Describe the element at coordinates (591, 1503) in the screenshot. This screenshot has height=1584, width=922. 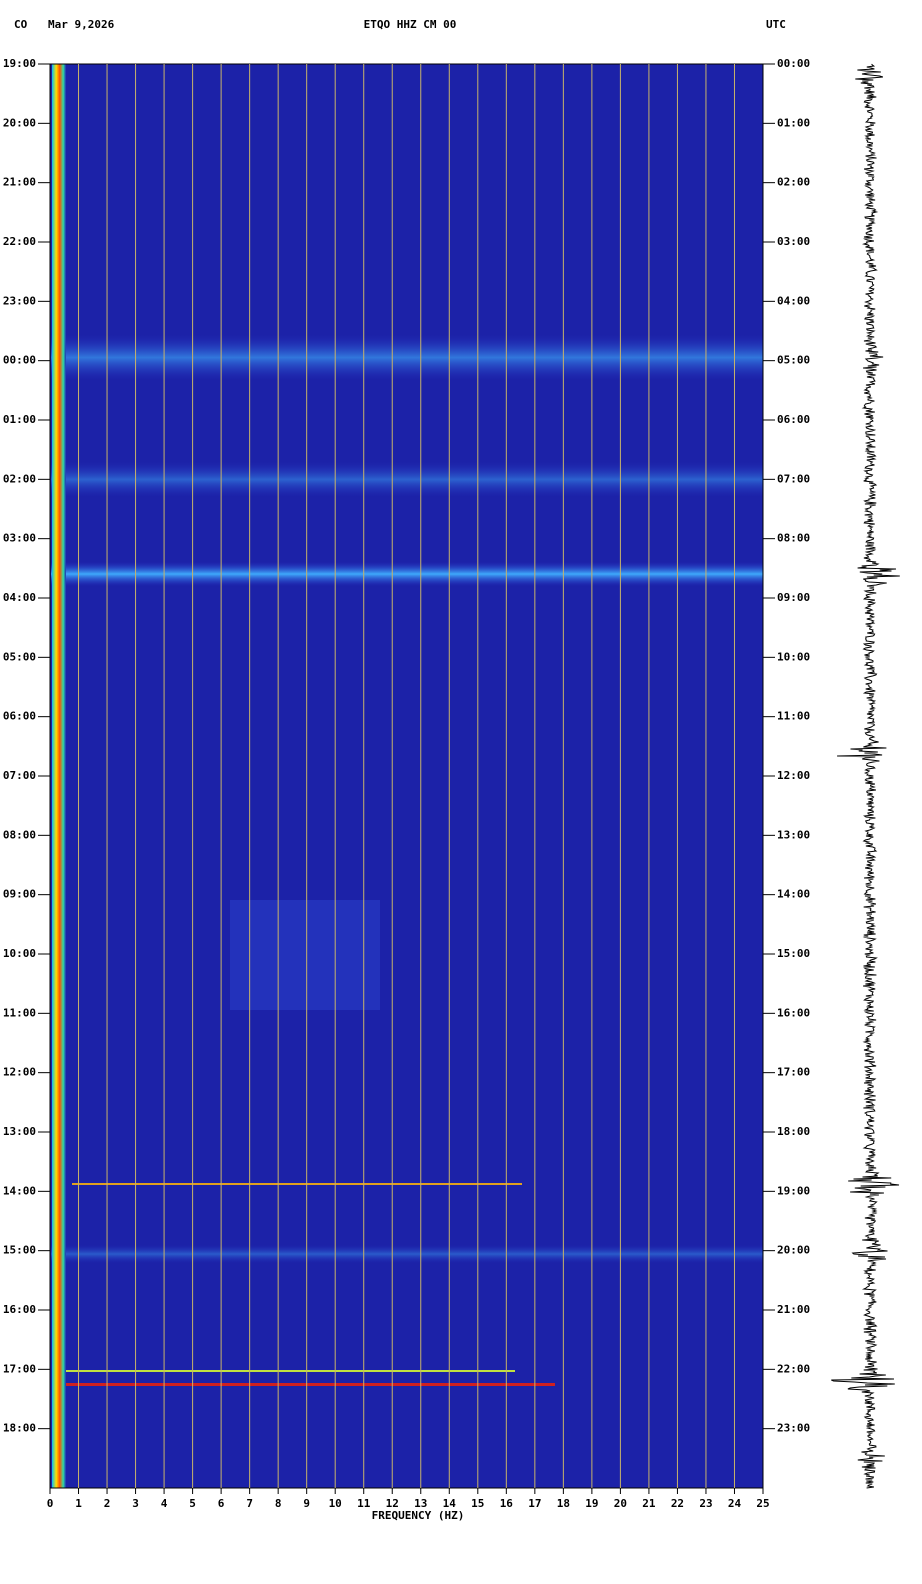
I see `x-tick-label: 19` at that location.